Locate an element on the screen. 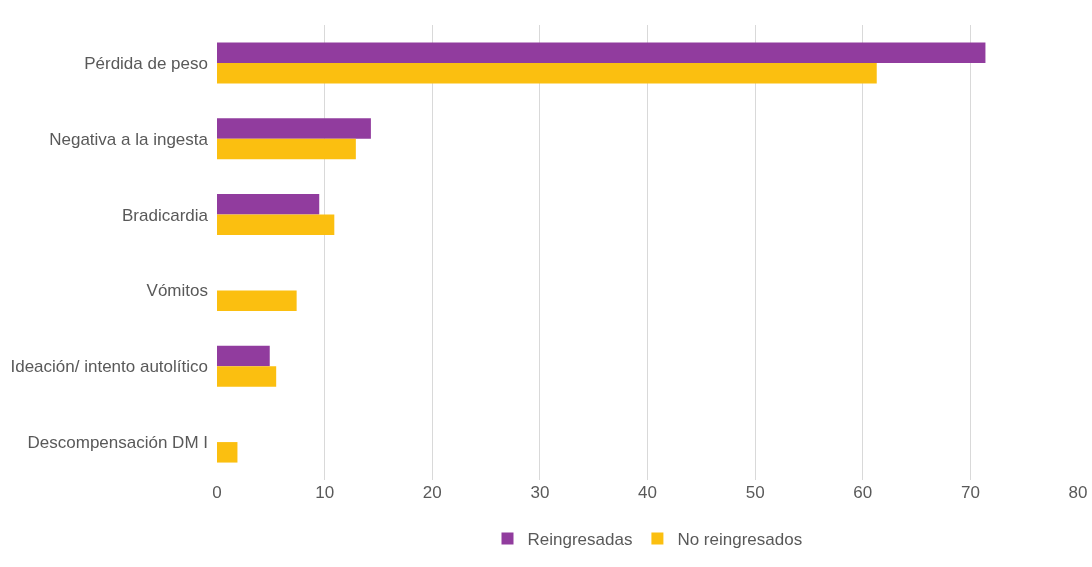 The image size is (1092, 567). y-tick-label: Descompensación DM I is located at coordinates (117, 443).